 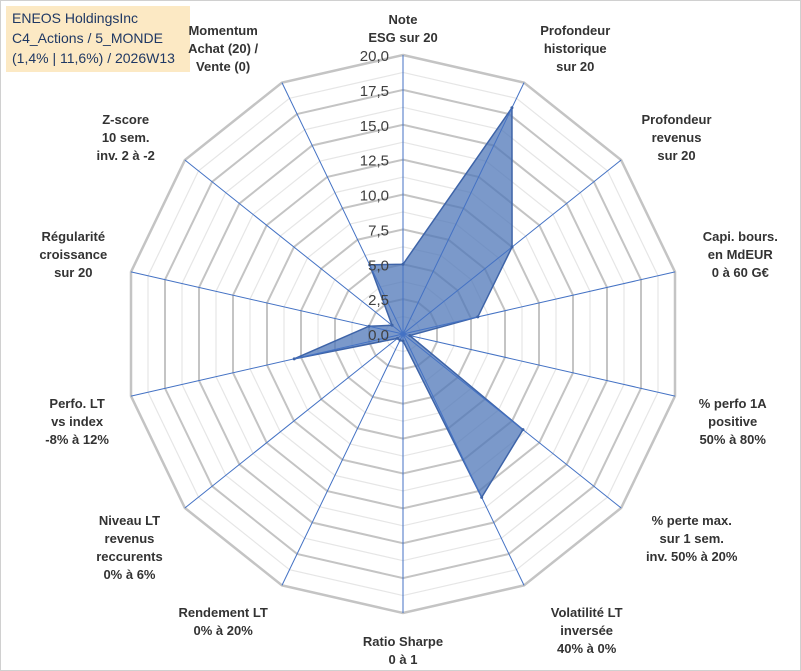 What do you see at coordinates (587, 648) in the screenshot?
I see `axis-label-line: 40% à 0%` at bounding box center [587, 648].